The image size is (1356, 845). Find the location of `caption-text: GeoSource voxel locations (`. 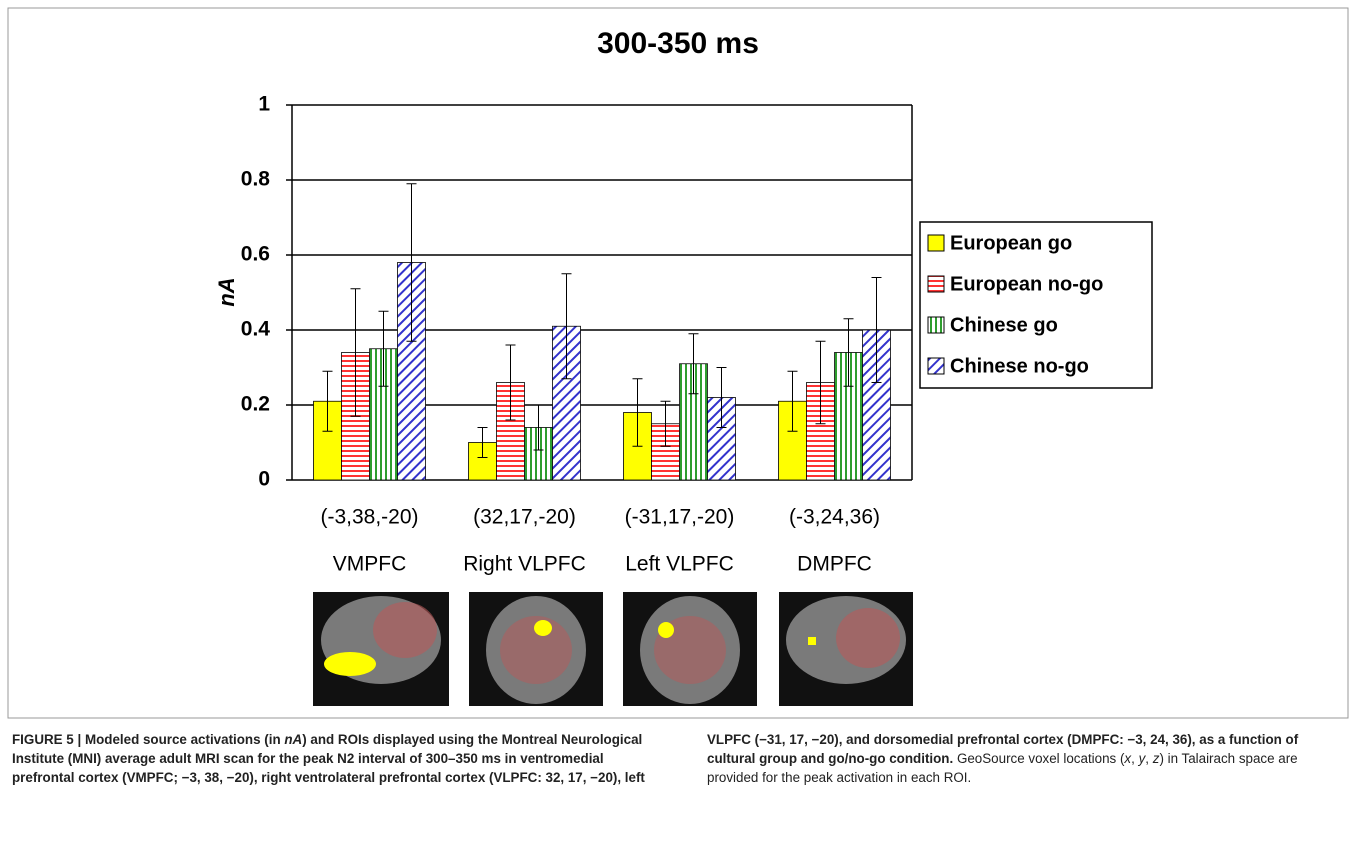

caption-text: GeoSource voxel locations ( is located at coordinates (1039, 758).